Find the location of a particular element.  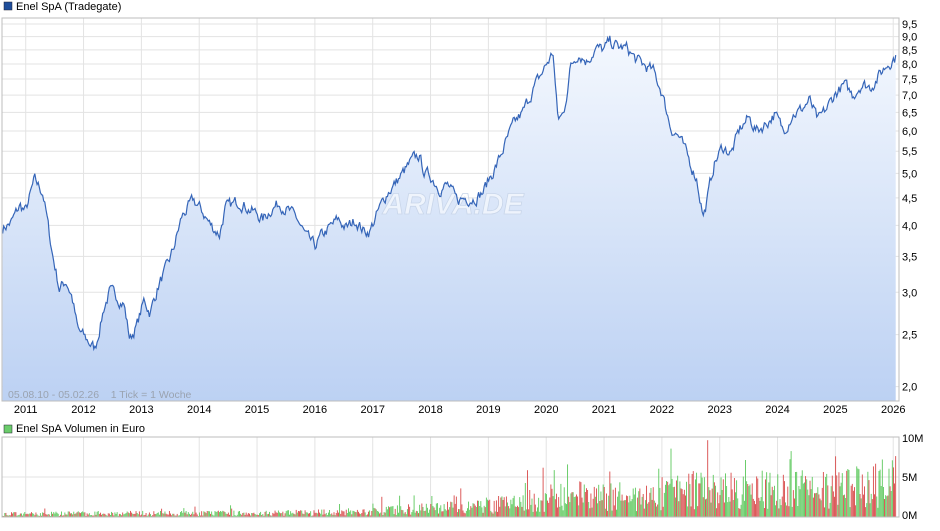

price-x-tick-label: 2019 is located at coordinates (488, 410).